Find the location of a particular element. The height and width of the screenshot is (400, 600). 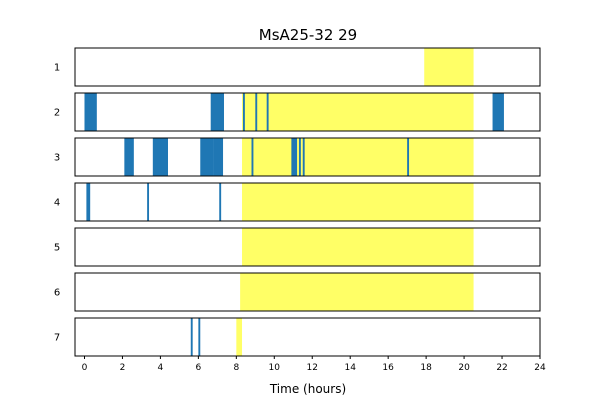

row-panel-7: 7 is located at coordinates (297, 337).